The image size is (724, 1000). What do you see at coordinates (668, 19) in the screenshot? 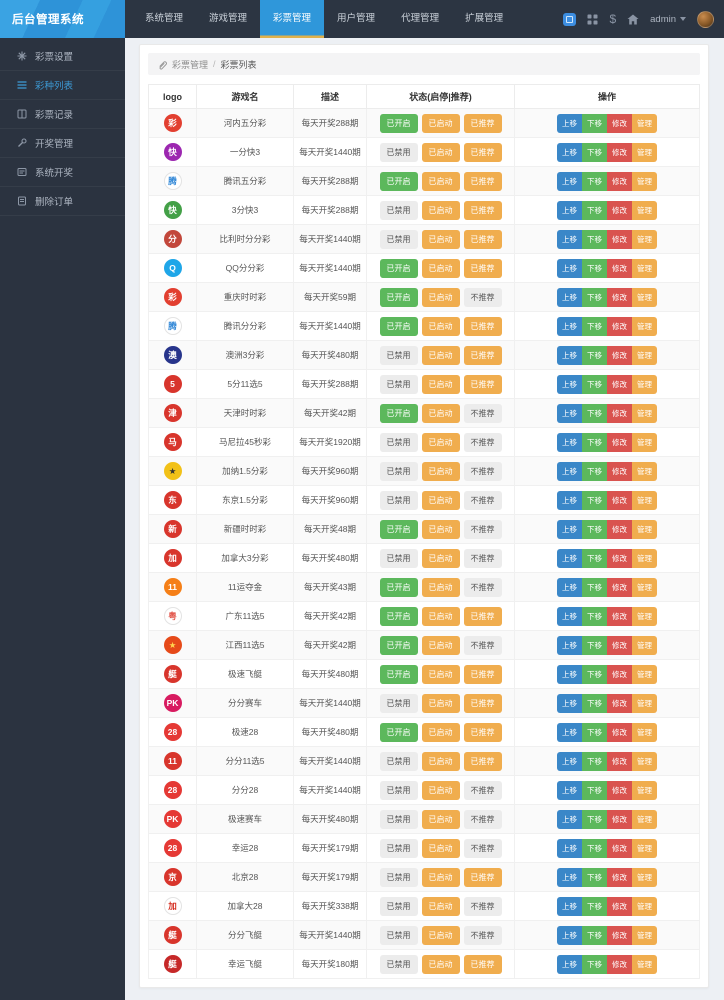
I see `user-menu: admin` at bounding box center [668, 19].